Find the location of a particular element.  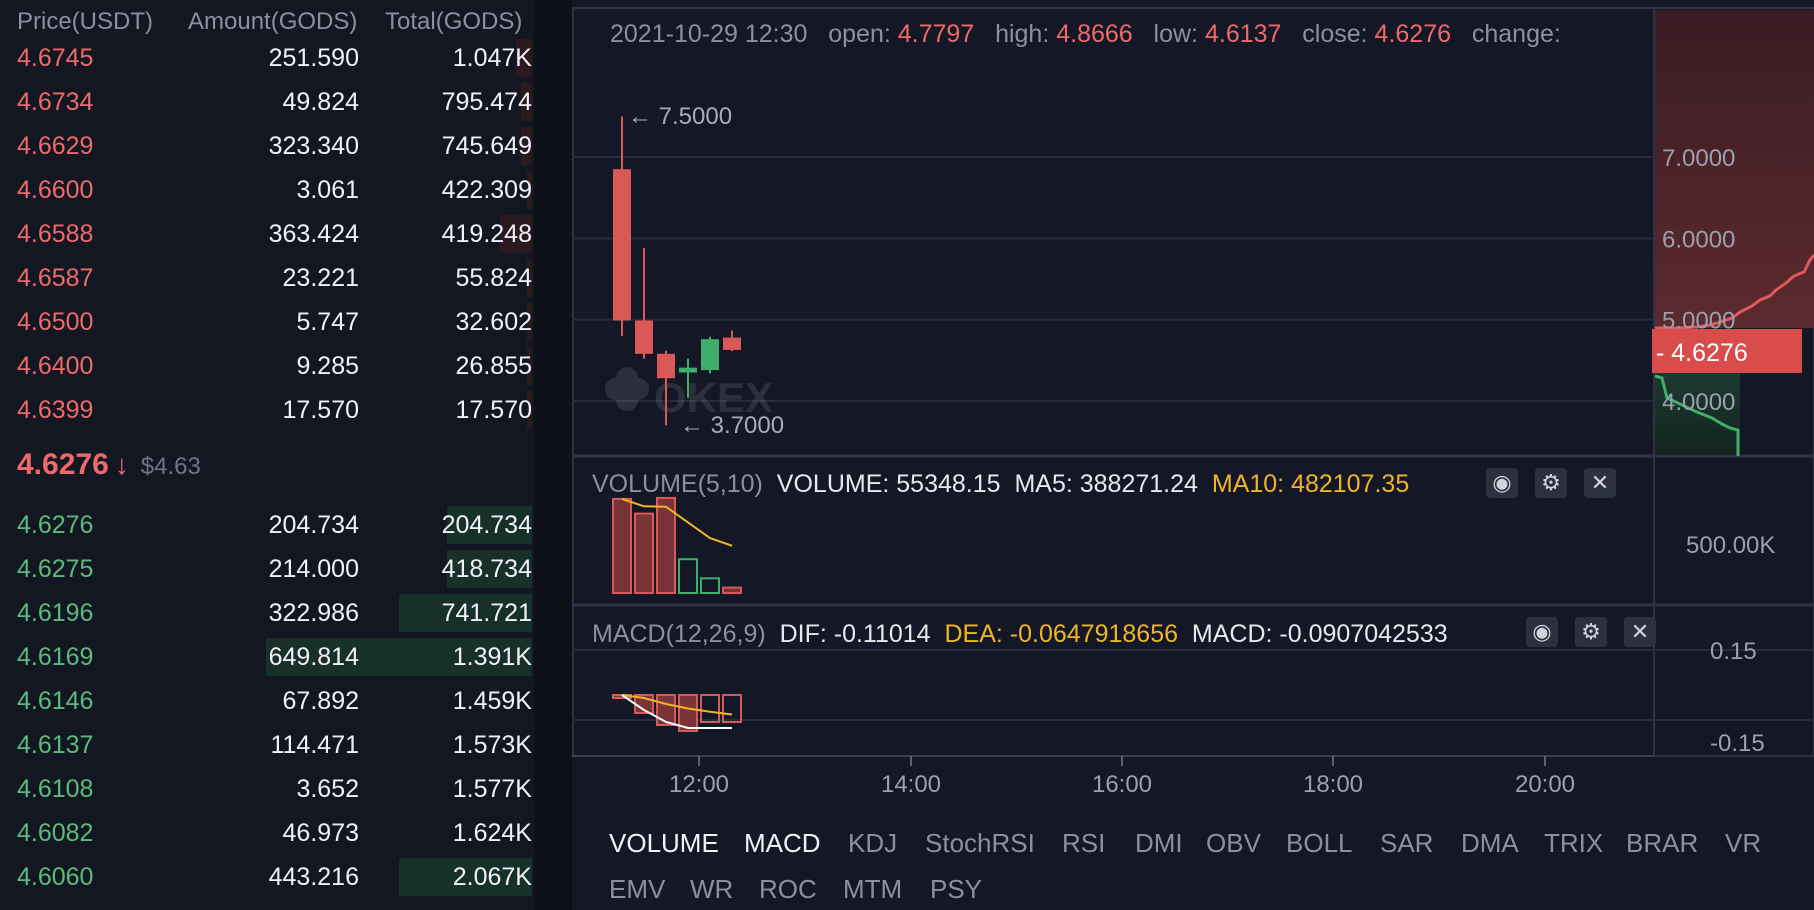

tab-psy: PSY is located at coordinates (956, 889).